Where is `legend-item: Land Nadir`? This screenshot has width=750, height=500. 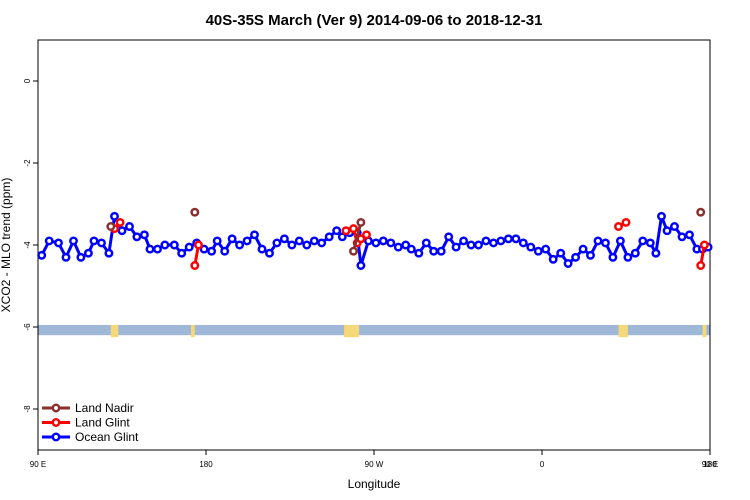
legend-item: Land Nadir is located at coordinates (88, 408).